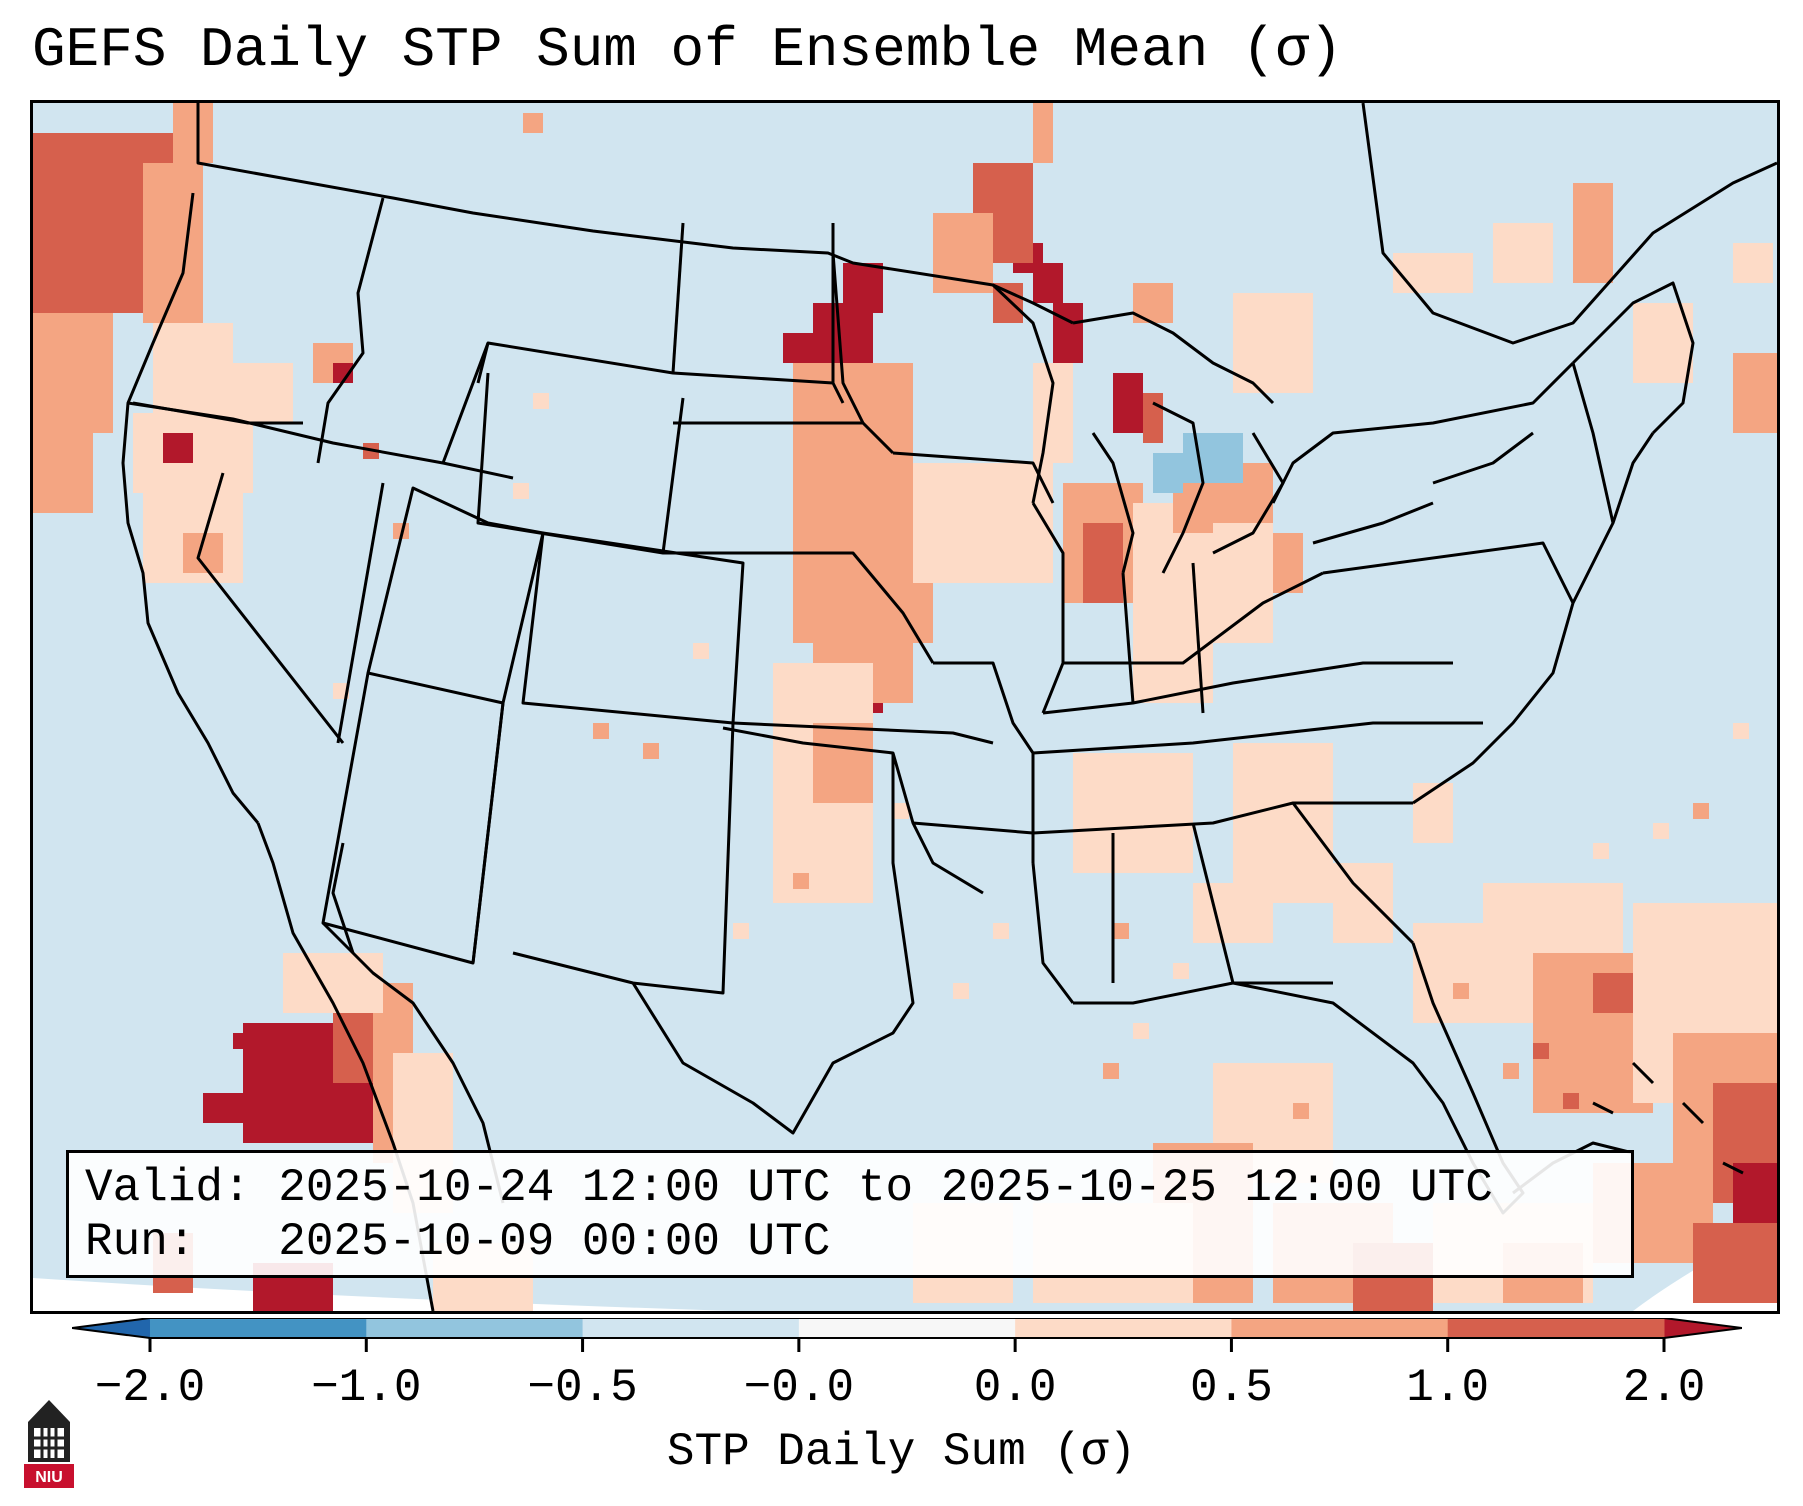 This screenshot has height=1506, width=1803. I want to click on colorbar-label: STP Daily Sum (σ), so click(901, 1452).